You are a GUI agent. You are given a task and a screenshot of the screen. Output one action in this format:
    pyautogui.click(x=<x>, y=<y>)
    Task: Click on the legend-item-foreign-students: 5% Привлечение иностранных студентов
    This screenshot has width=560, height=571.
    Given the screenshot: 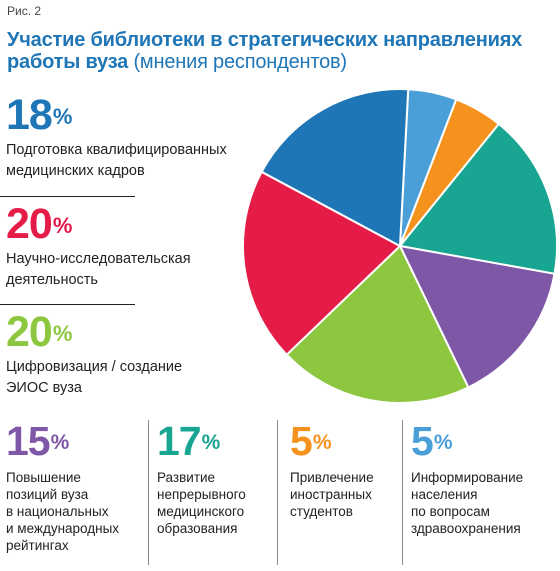 What is the action you would take?
    pyautogui.click(x=345, y=470)
    